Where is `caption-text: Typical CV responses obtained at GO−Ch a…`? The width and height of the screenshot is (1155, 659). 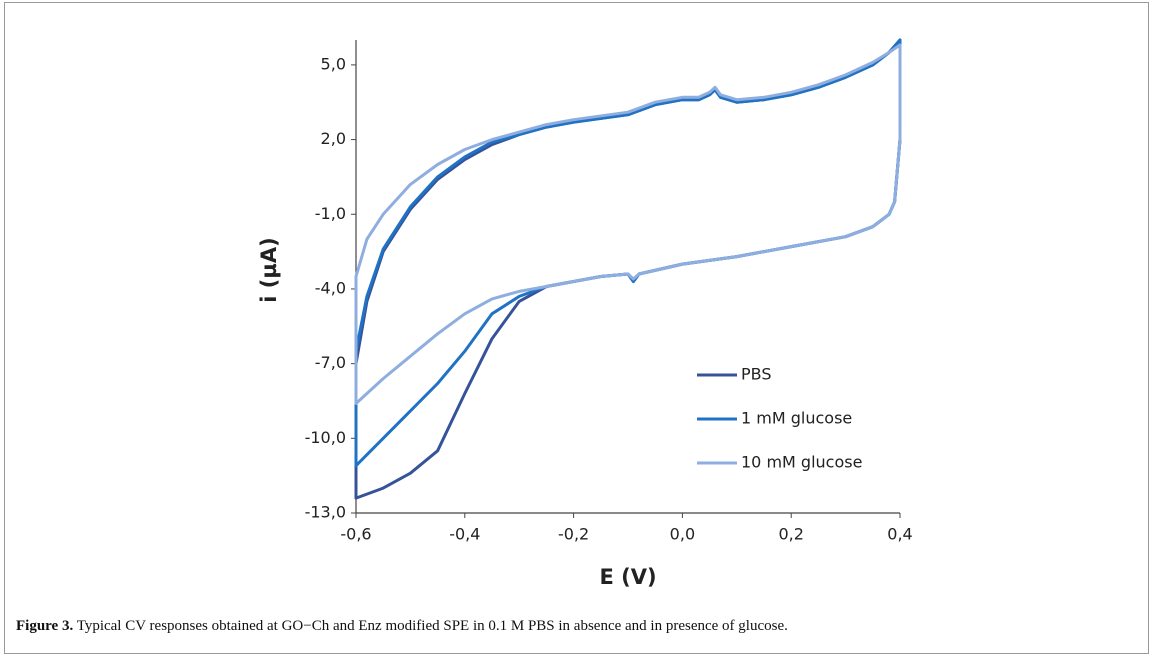
caption-text: Typical CV responses obtained at GO−Ch a… is located at coordinates (432, 626).